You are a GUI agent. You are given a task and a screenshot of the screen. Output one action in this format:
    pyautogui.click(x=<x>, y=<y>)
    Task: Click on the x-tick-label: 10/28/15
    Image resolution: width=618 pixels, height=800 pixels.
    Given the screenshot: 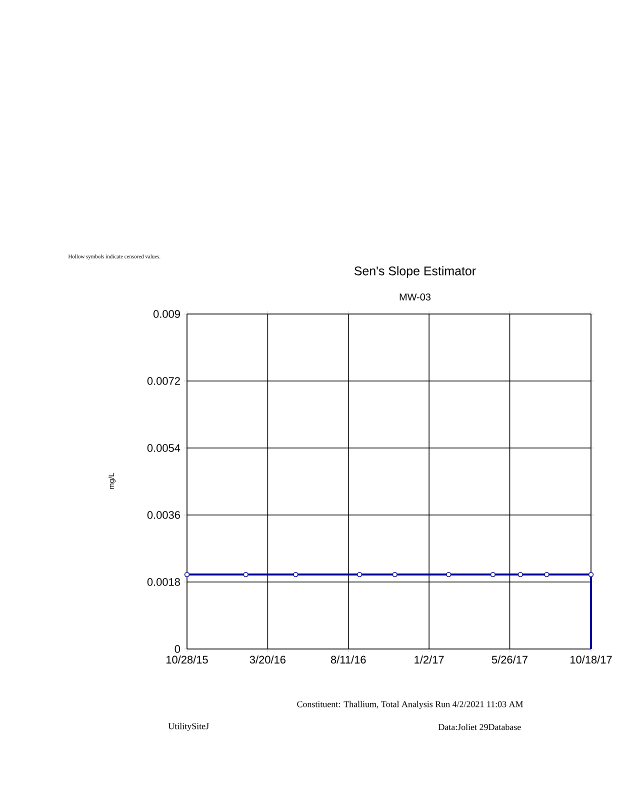 What is the action you would take?
    pyautogui.click(x=187, y=660)
    